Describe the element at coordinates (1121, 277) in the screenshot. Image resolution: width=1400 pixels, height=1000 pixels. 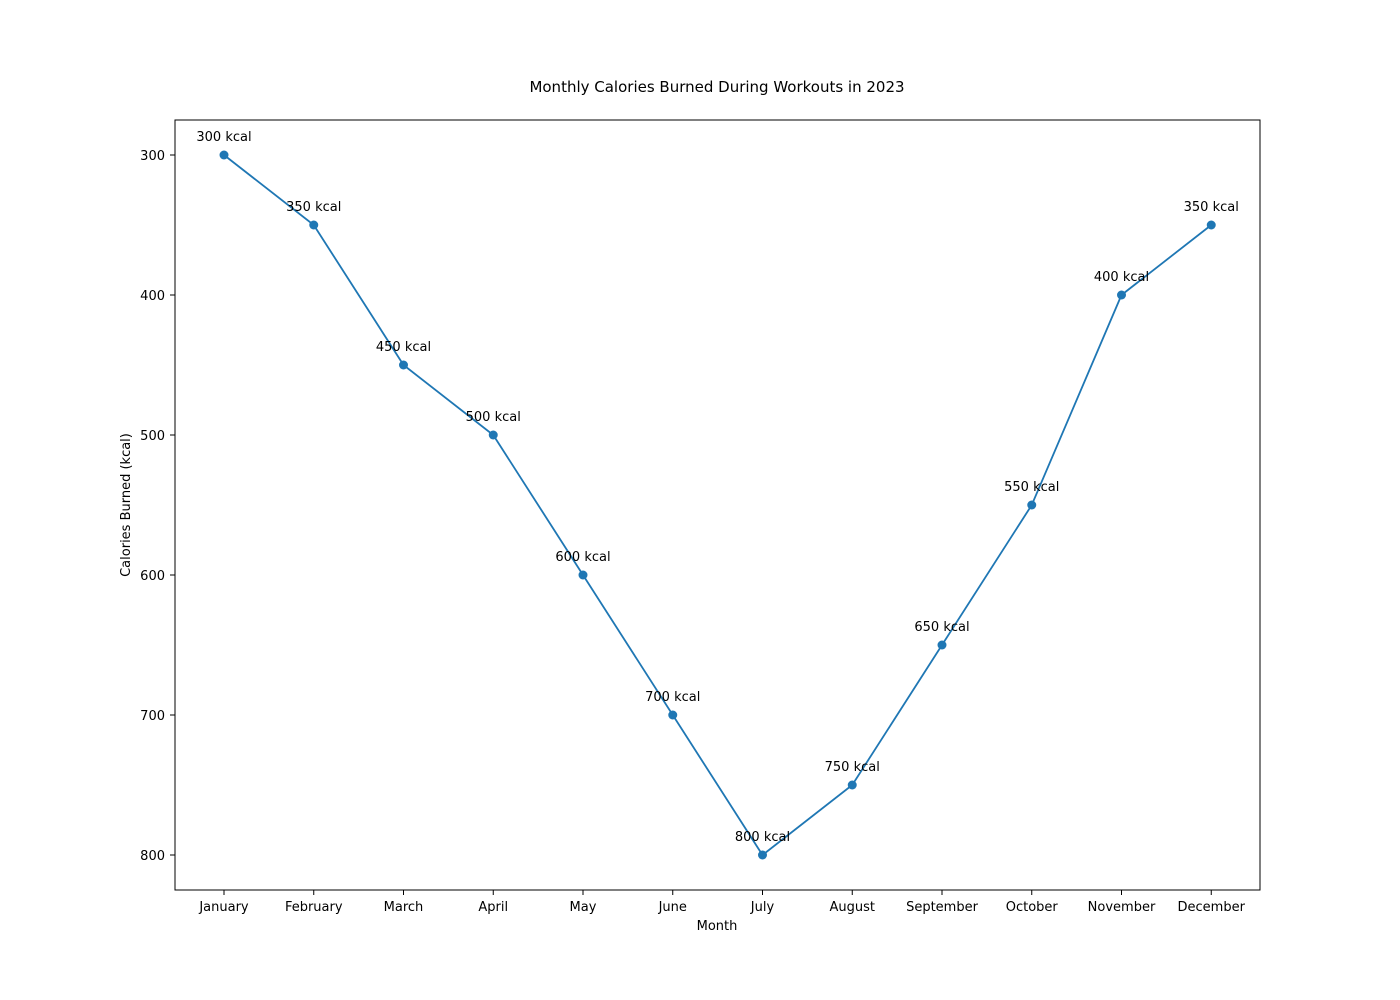
I see `data-label: 400 kcal` at that location.